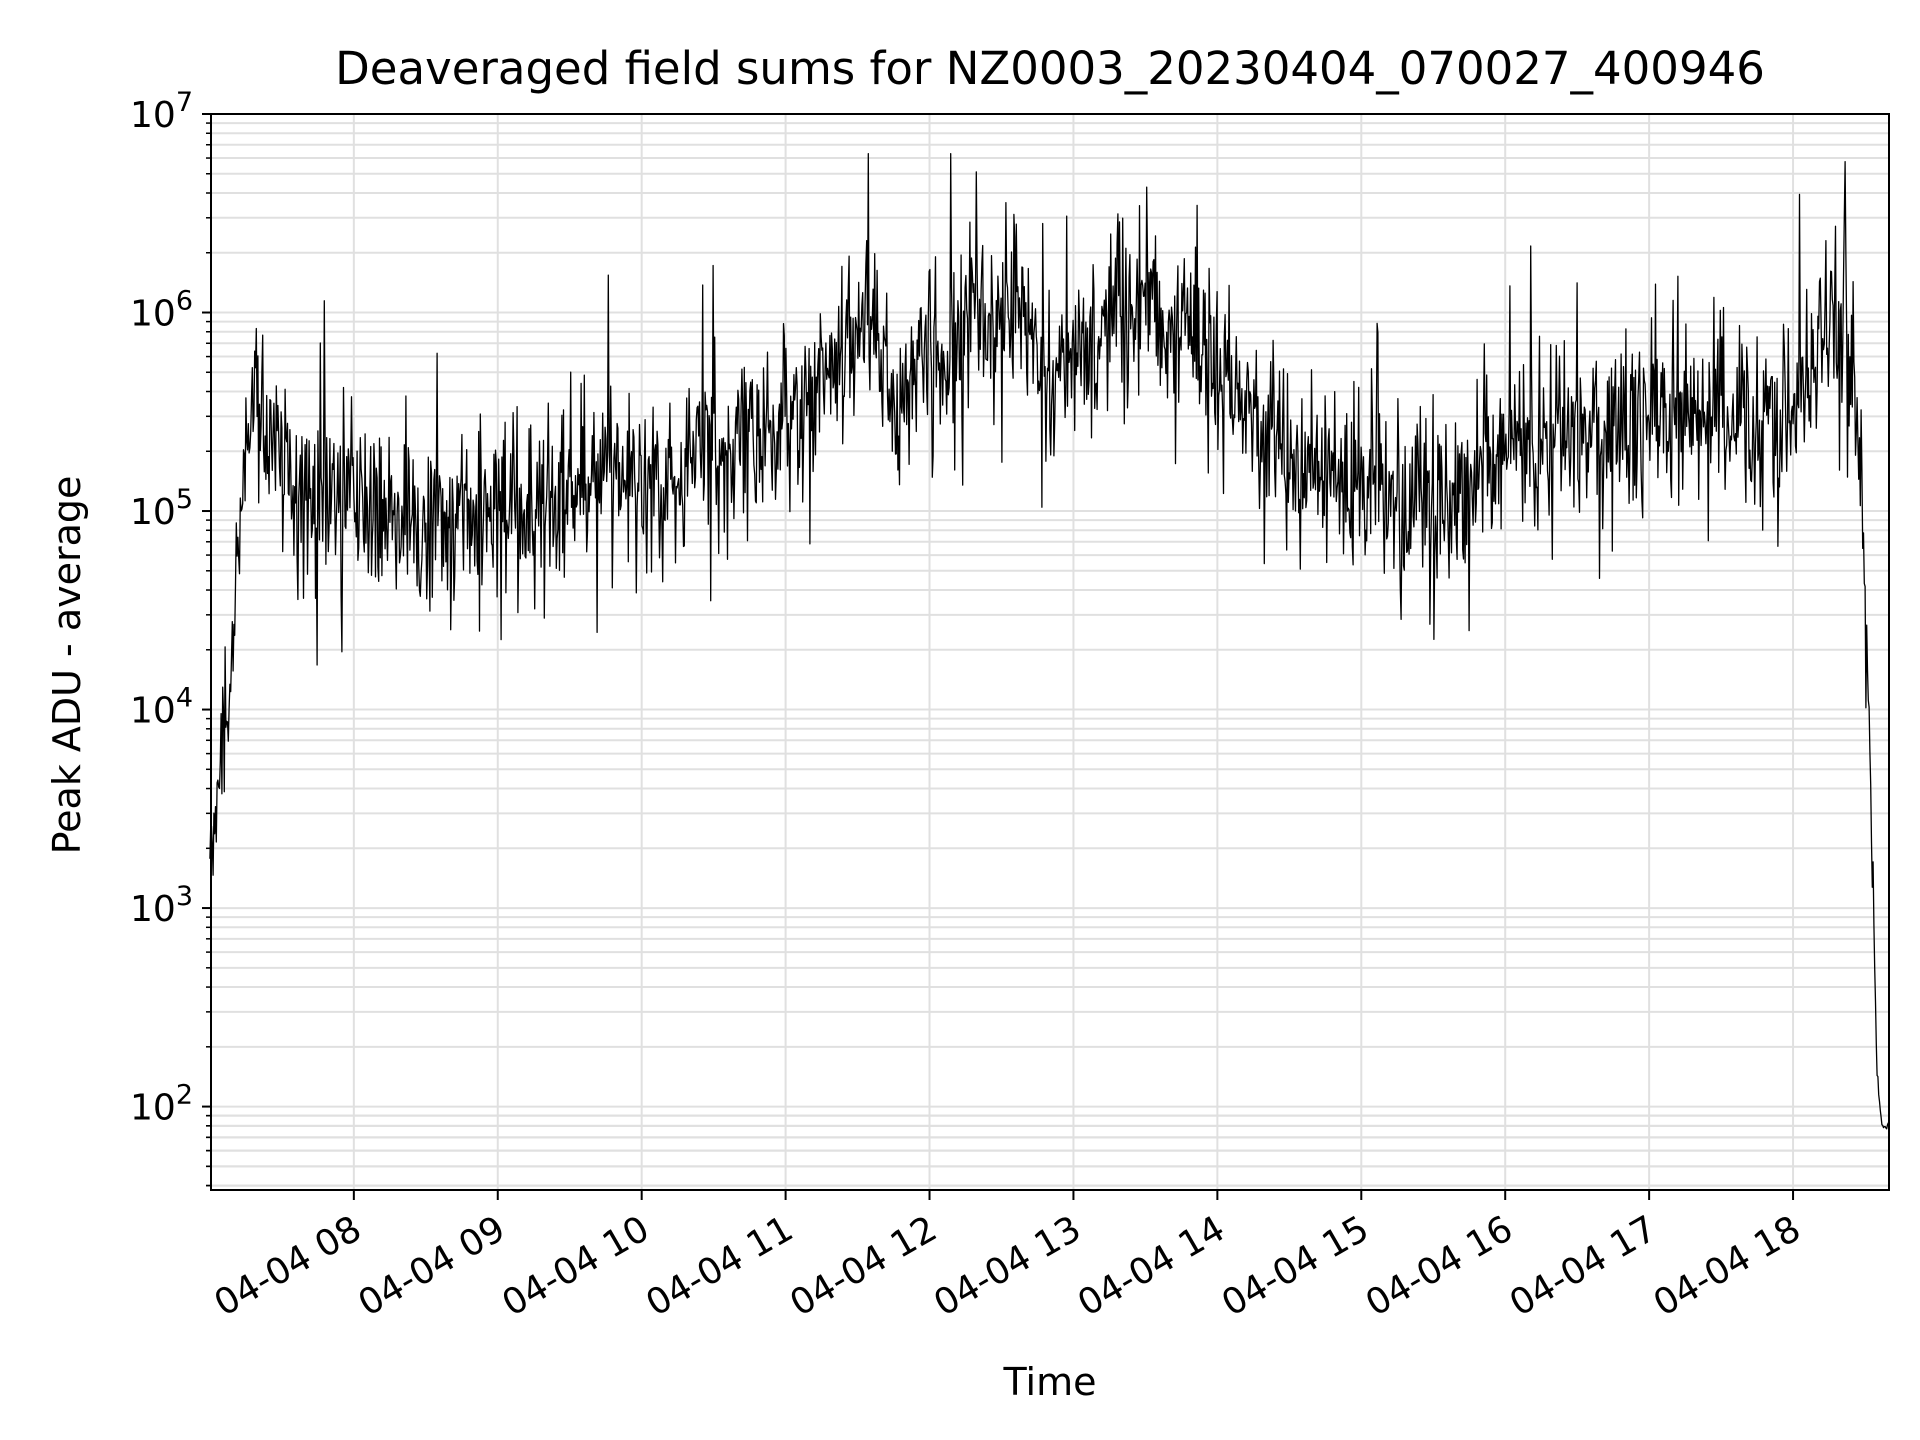  Describe the element at coordinates (863, 1266) in the screenshot. I see `x-tick-label: 04-04 12` at that location.